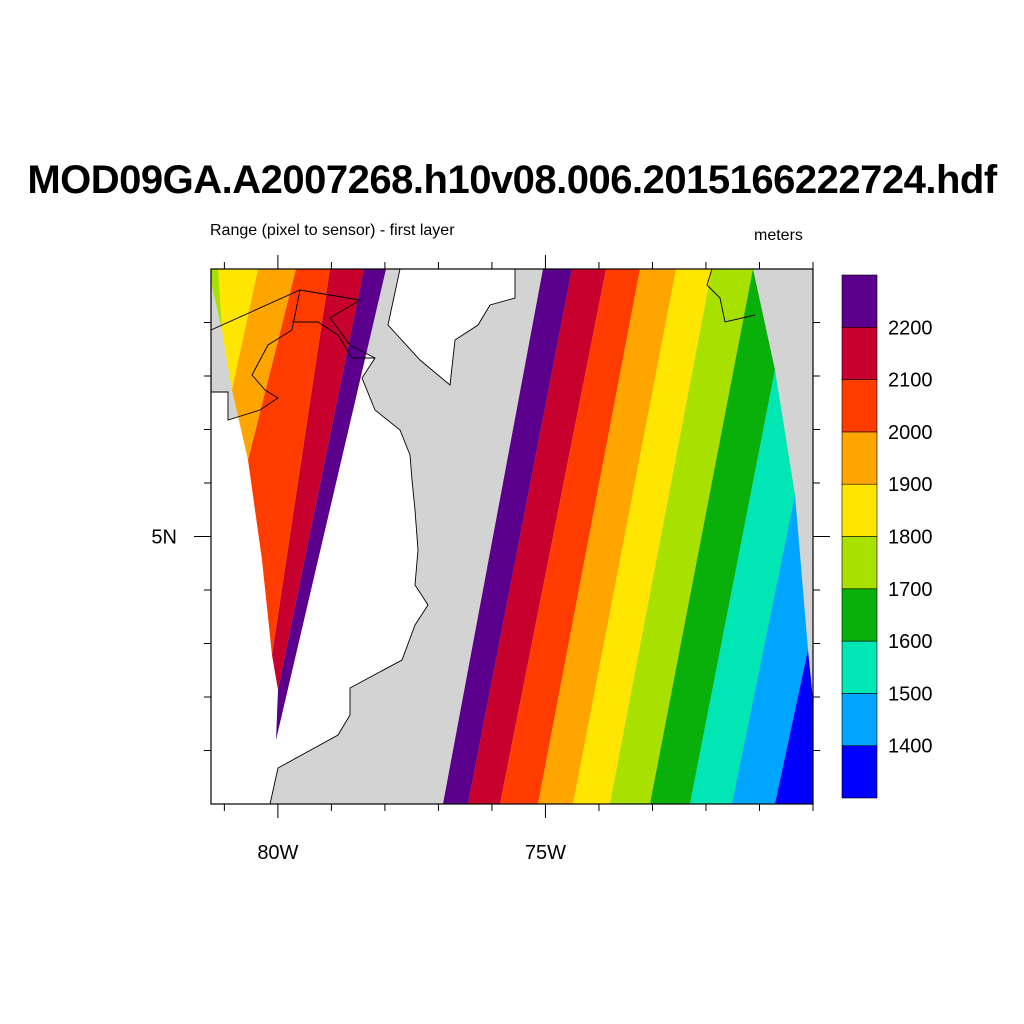 This screenshot has height=1024, width=1024. I want to click on coastline, so click(320, 546).